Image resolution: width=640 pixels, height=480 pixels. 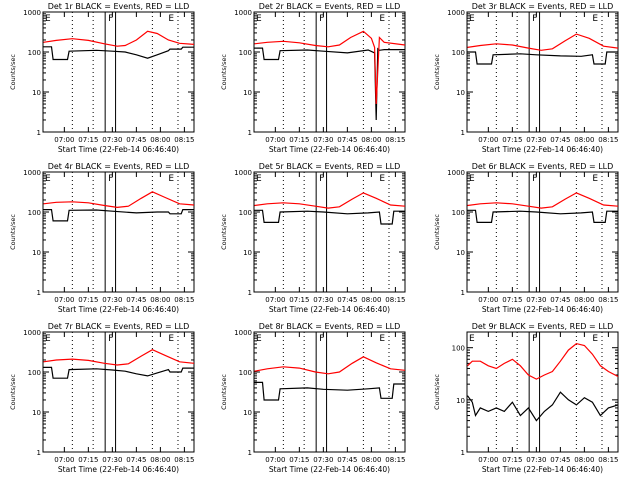 I want to click on panel-title: Det 3r BLACK = Events, RED = LLD, so click(x=543, y=6).